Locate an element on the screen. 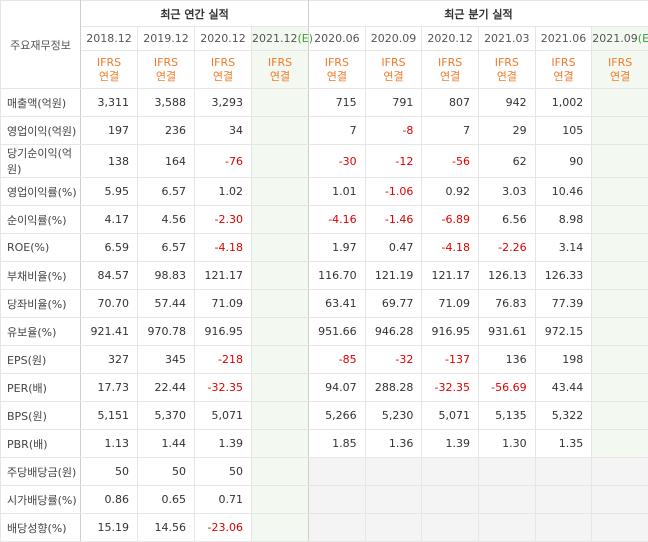  row-label: 부채비율(%) is located at coordinates (41, 276).